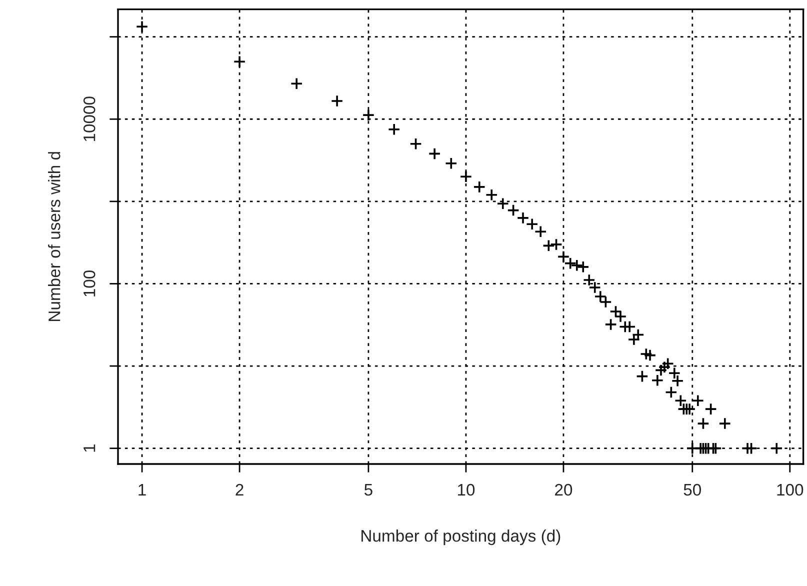  I want to click on y-axis-title: Number of users with d, so click(54, 236).